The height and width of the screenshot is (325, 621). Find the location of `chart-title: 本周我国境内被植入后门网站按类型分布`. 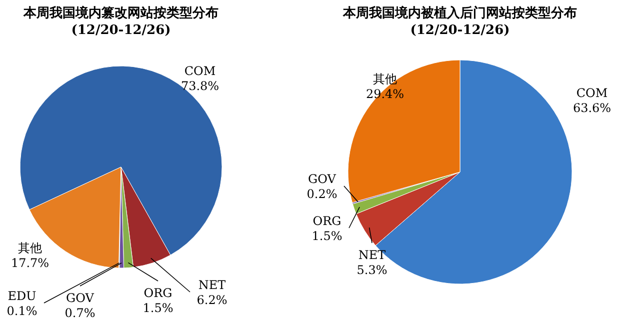

chart-title: 本周我国境内被植入后门网站按类型分布 is located at coordinates (459, 13).